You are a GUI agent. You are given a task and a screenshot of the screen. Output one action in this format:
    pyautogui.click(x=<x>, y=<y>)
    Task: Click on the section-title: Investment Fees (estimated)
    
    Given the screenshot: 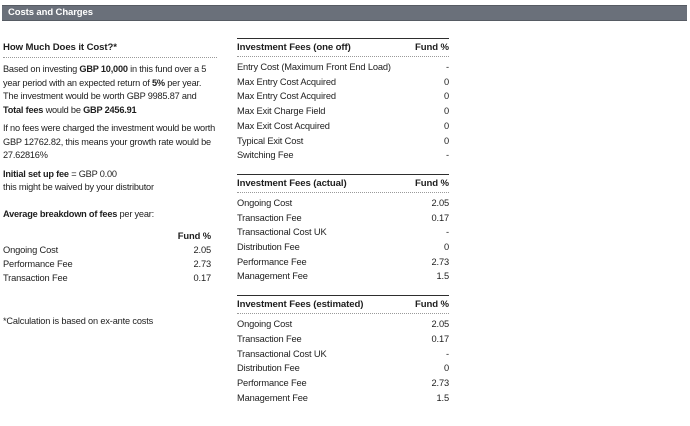 What is the action you would take?
    pyautogui.click(x=300, y=305)
    